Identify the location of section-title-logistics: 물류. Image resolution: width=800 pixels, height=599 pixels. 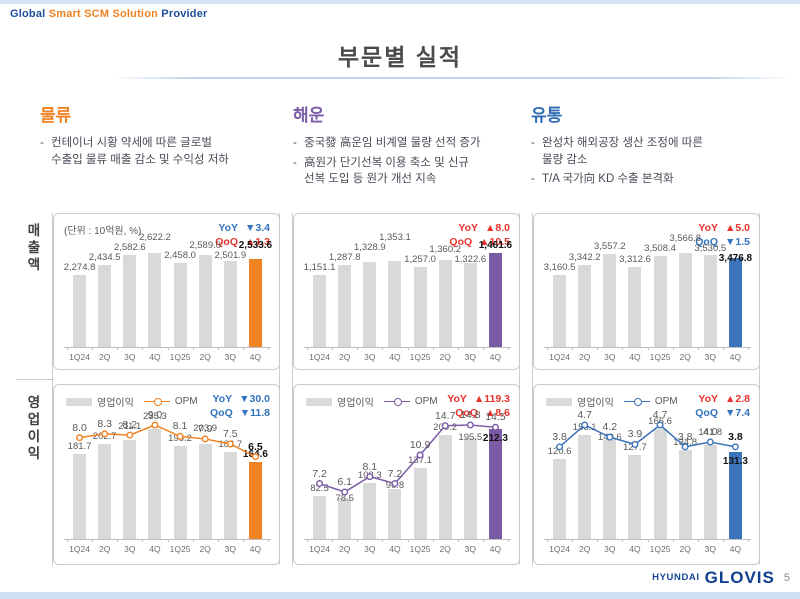
(56, 115).